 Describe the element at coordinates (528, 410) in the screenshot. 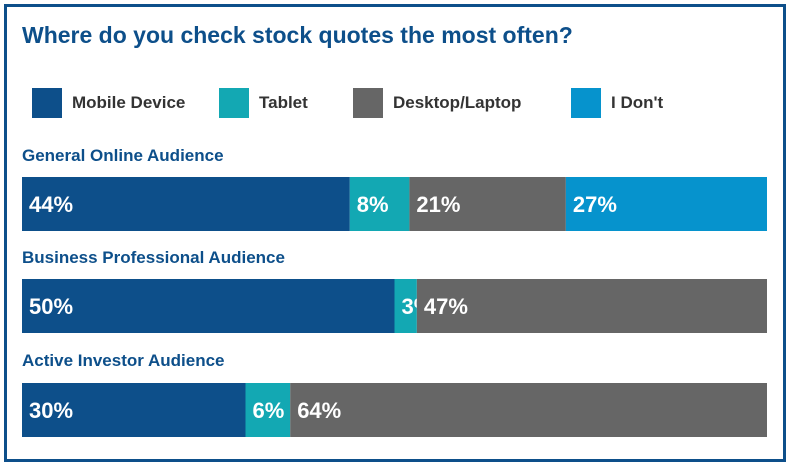

I see `bar-active-investor-audience-desktop-laptop` at that location.